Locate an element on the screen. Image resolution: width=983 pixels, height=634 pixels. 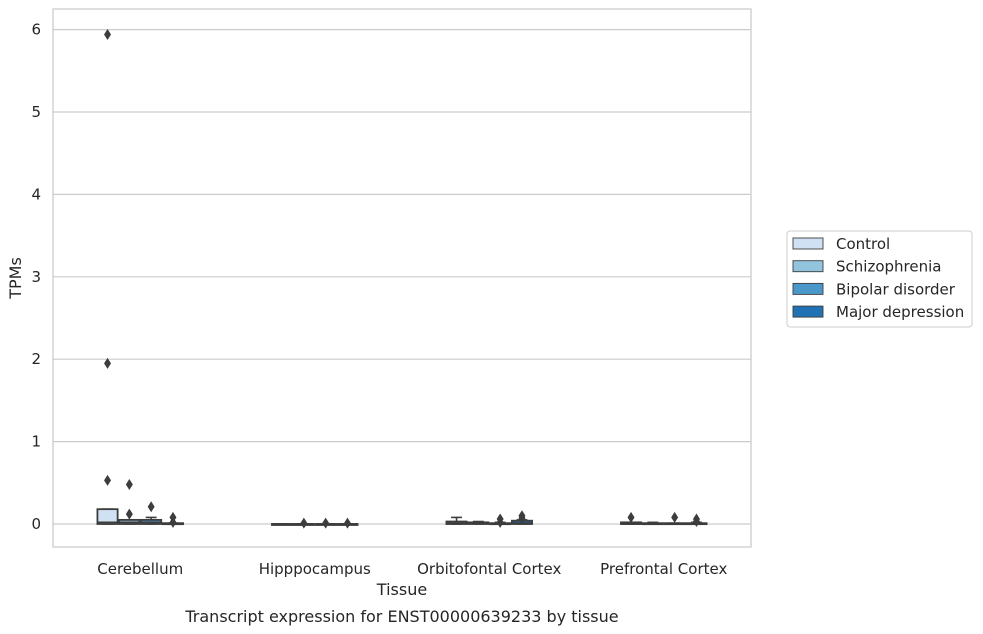
x-axis-label: Tissue is located at coordinates (401, 589).